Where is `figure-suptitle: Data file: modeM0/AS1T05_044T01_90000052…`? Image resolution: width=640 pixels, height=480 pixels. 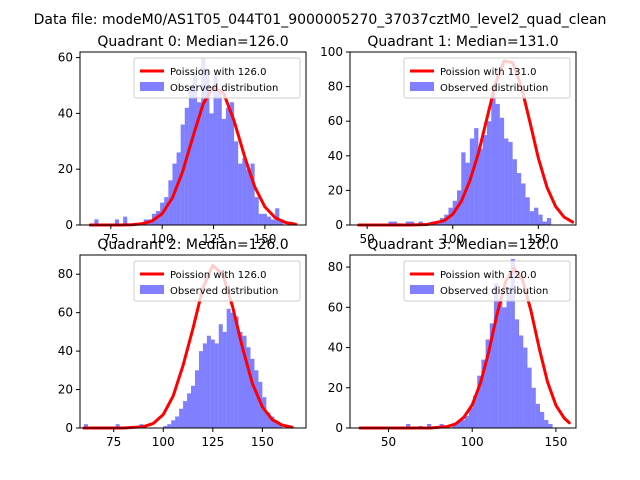 figure-suptitle: Data file: modeM0/AS1T05_044T01_90000052… is located at coordinates (320, 20).